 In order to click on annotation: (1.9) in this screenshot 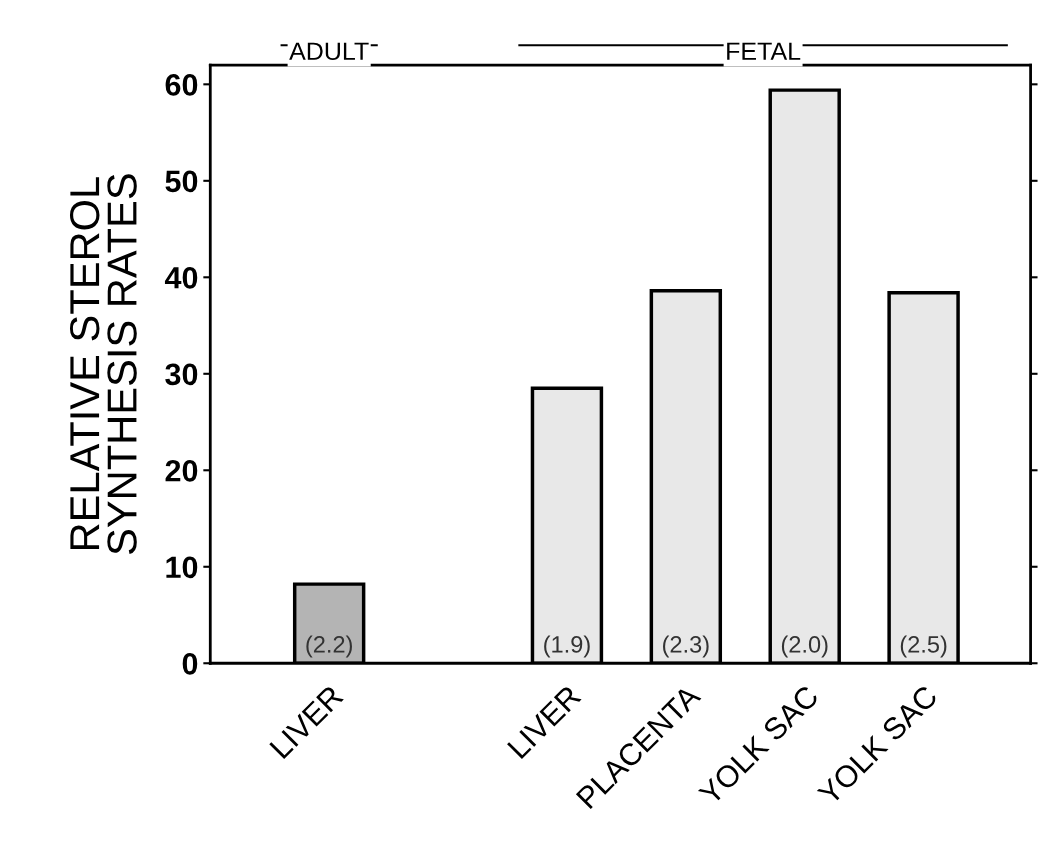, I will do `click(567, 646)`.